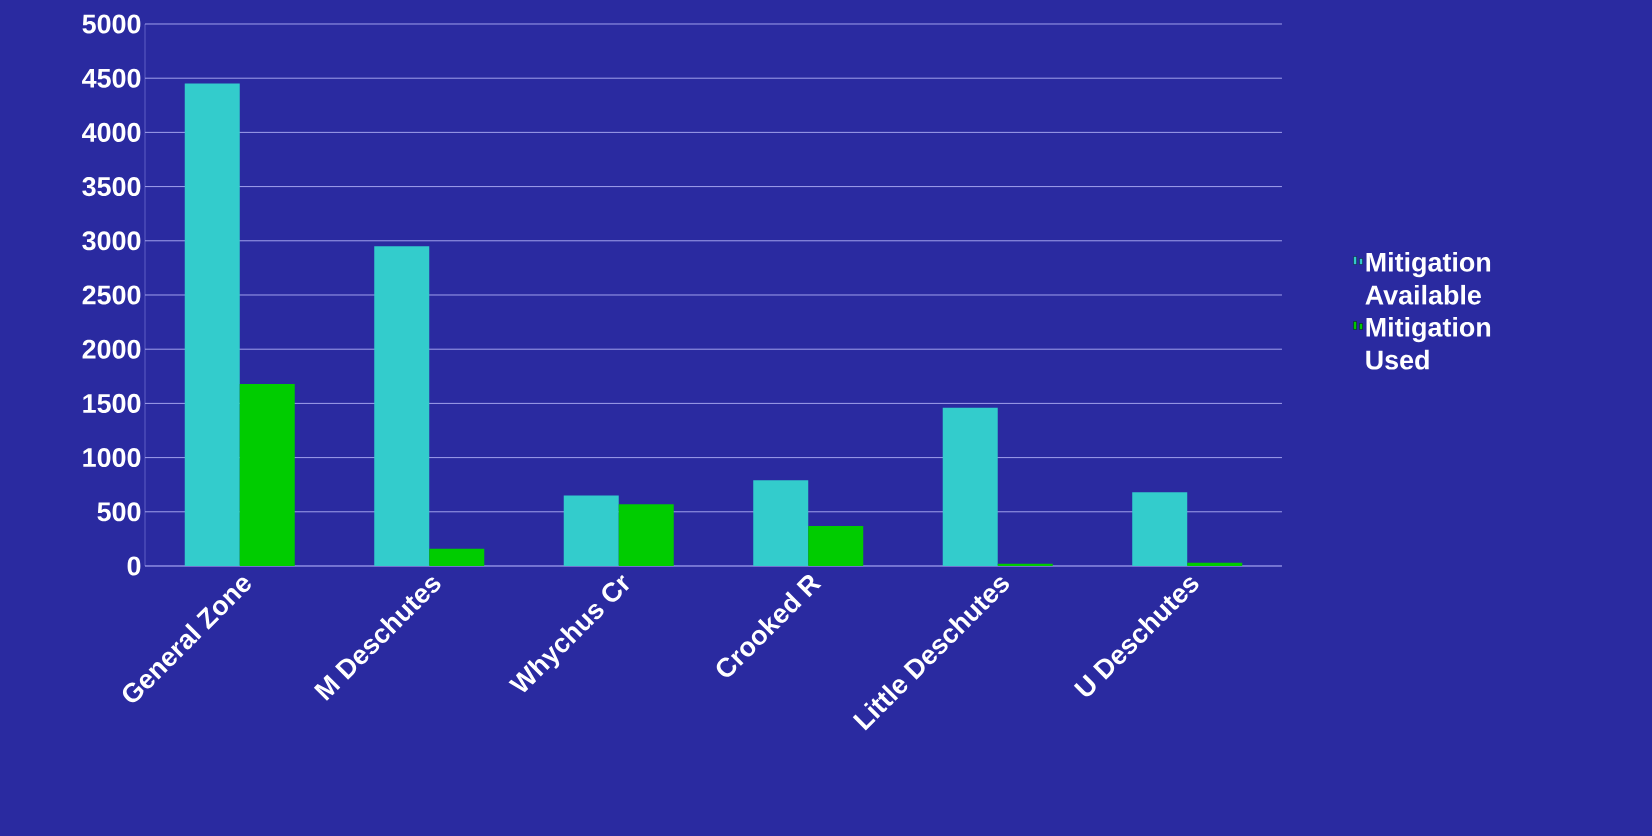  Describe the element at coordinates (119, 512) in the screenshot. I see `y-tick-label: 500` at that location.